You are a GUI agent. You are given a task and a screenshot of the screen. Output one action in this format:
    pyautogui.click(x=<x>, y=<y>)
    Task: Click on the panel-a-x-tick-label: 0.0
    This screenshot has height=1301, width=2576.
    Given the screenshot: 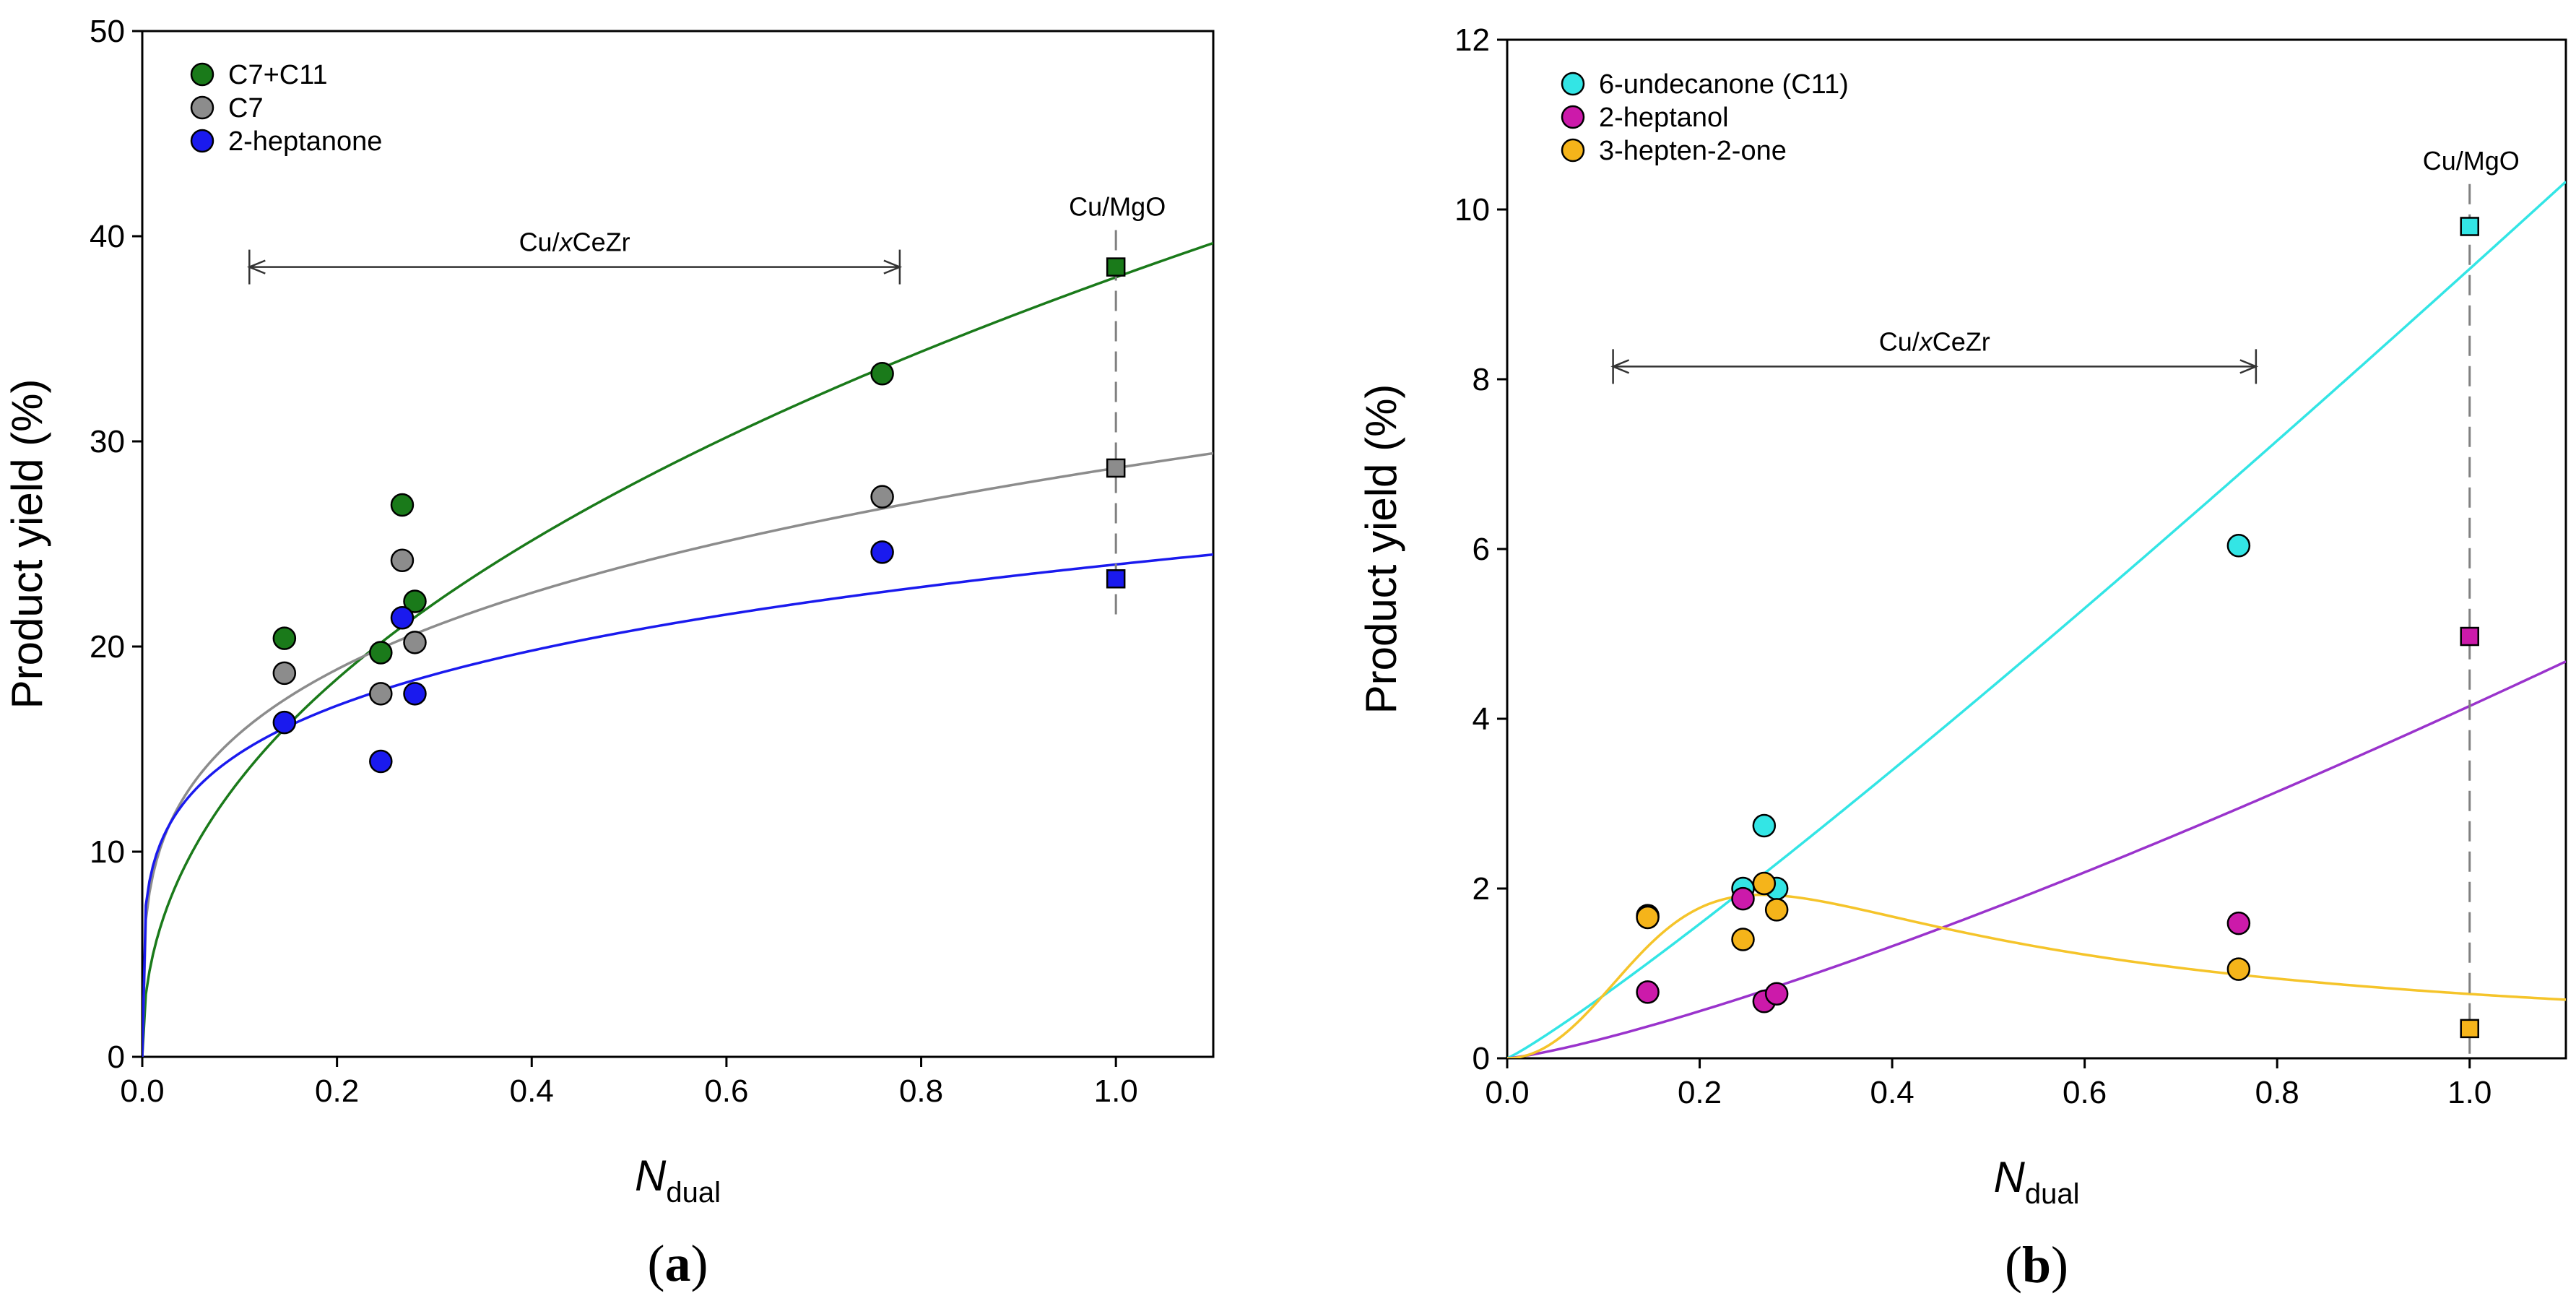 What is the action you would take?
    pyautogui.click(x=142, y=1091)
    